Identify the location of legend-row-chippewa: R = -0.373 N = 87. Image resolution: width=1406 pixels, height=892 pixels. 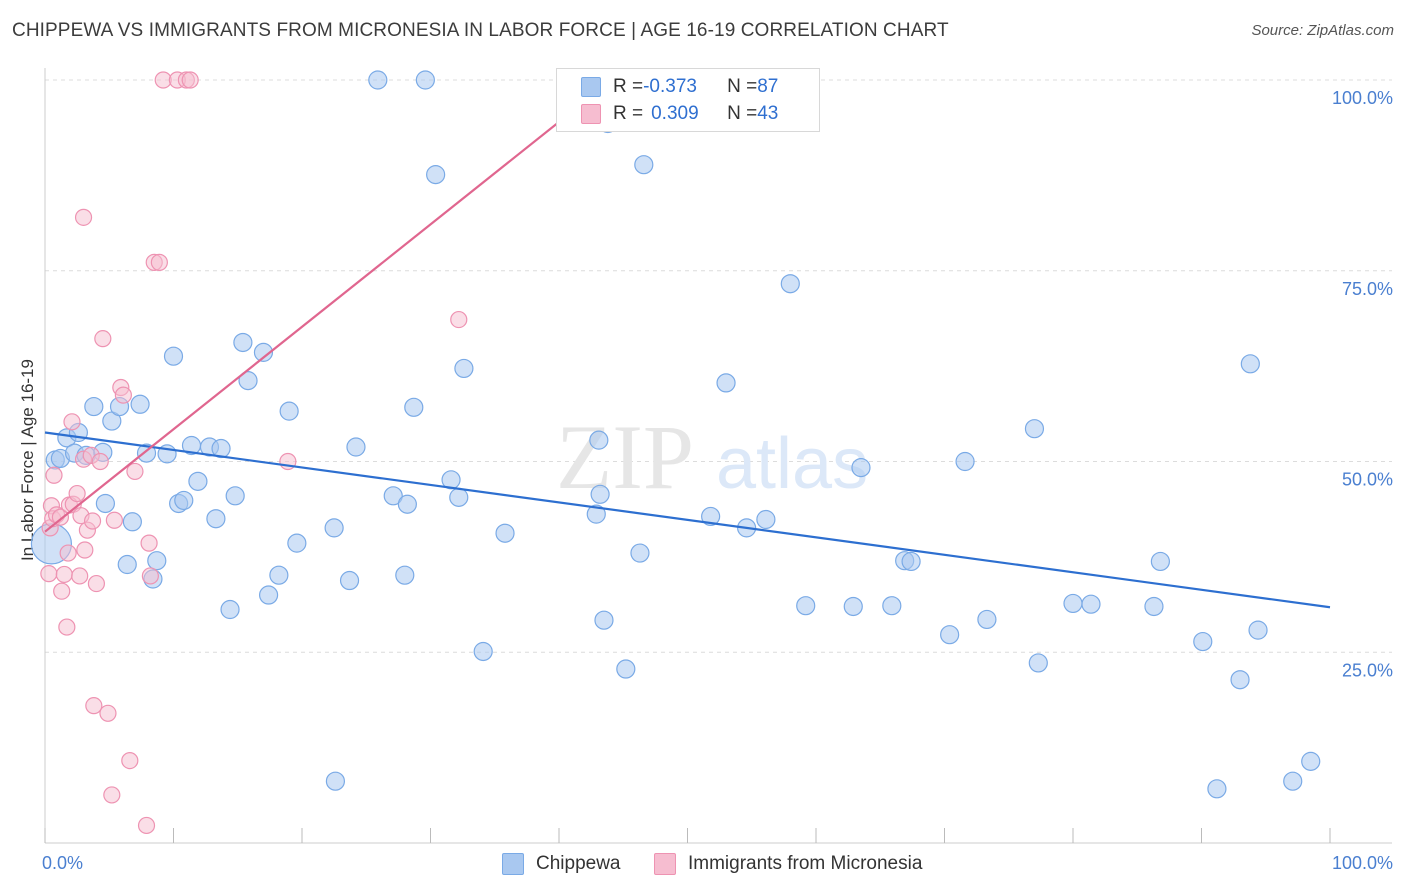
(667, 87).